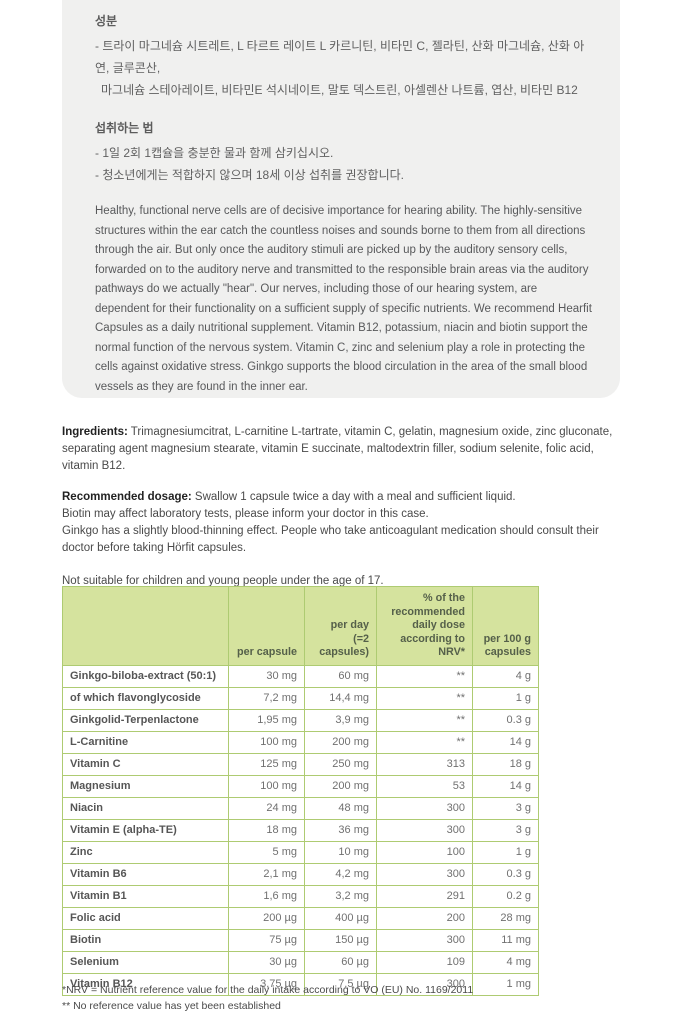 The height and width of the screenshot is (1024, 686). What do you see at coordinates (340, 720) in the screenshot?
I see `per-day-value: 3,9 mg` at bounding box center [340, 720].